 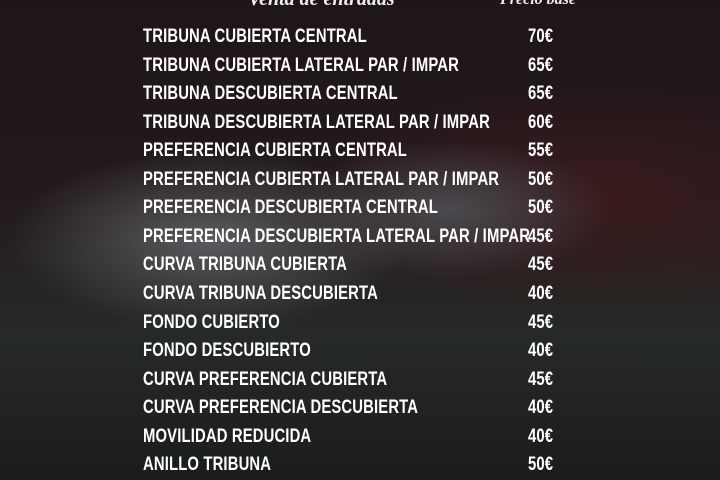 I want to click on price-row: FONDO DESCUBIERTO 40€, so click(x=353, y=352).